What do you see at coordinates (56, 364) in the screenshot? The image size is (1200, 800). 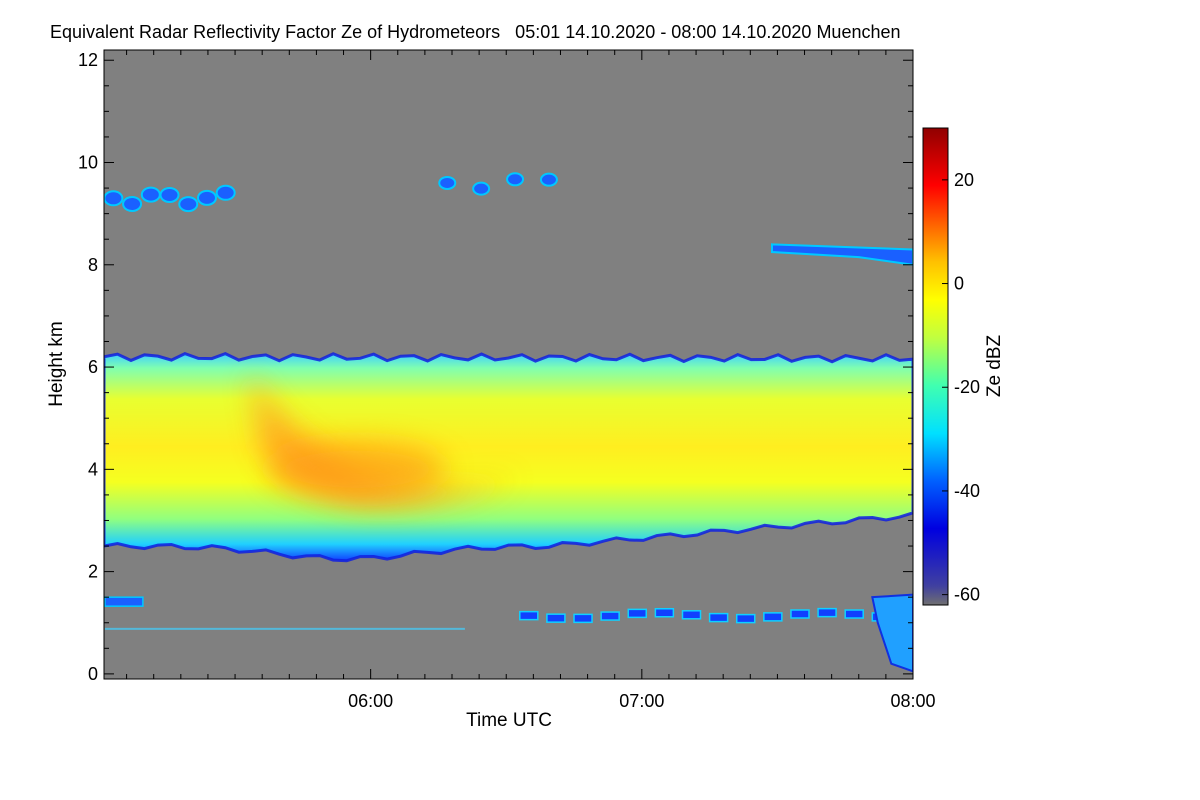 I see `y-axis-label: Height km` at bounding box center [56, 364].